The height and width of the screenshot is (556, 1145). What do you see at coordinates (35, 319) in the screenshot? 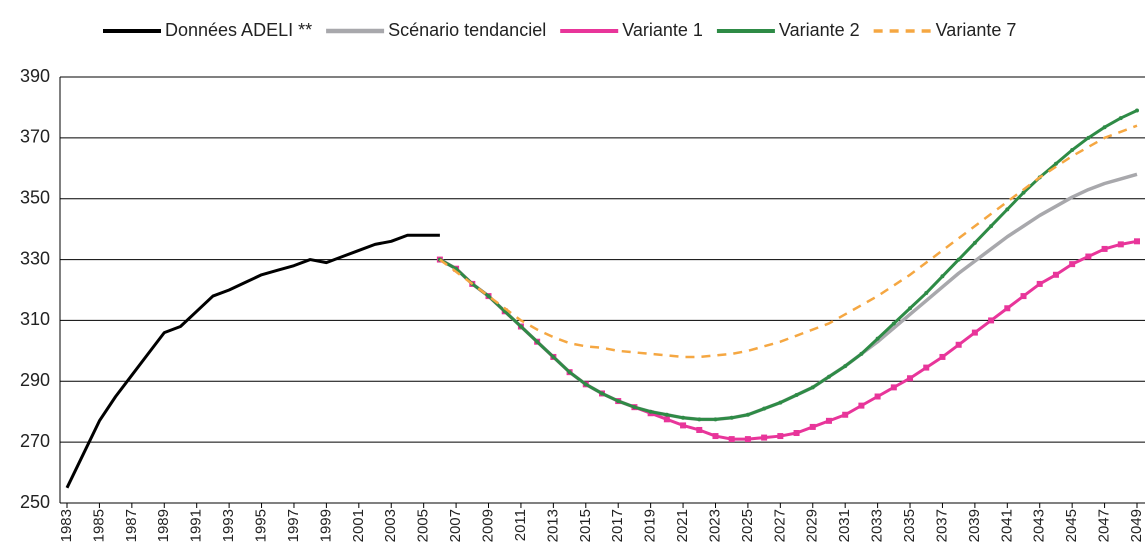
I see `y-tick-label: 310` at bounding box center [35, 319].